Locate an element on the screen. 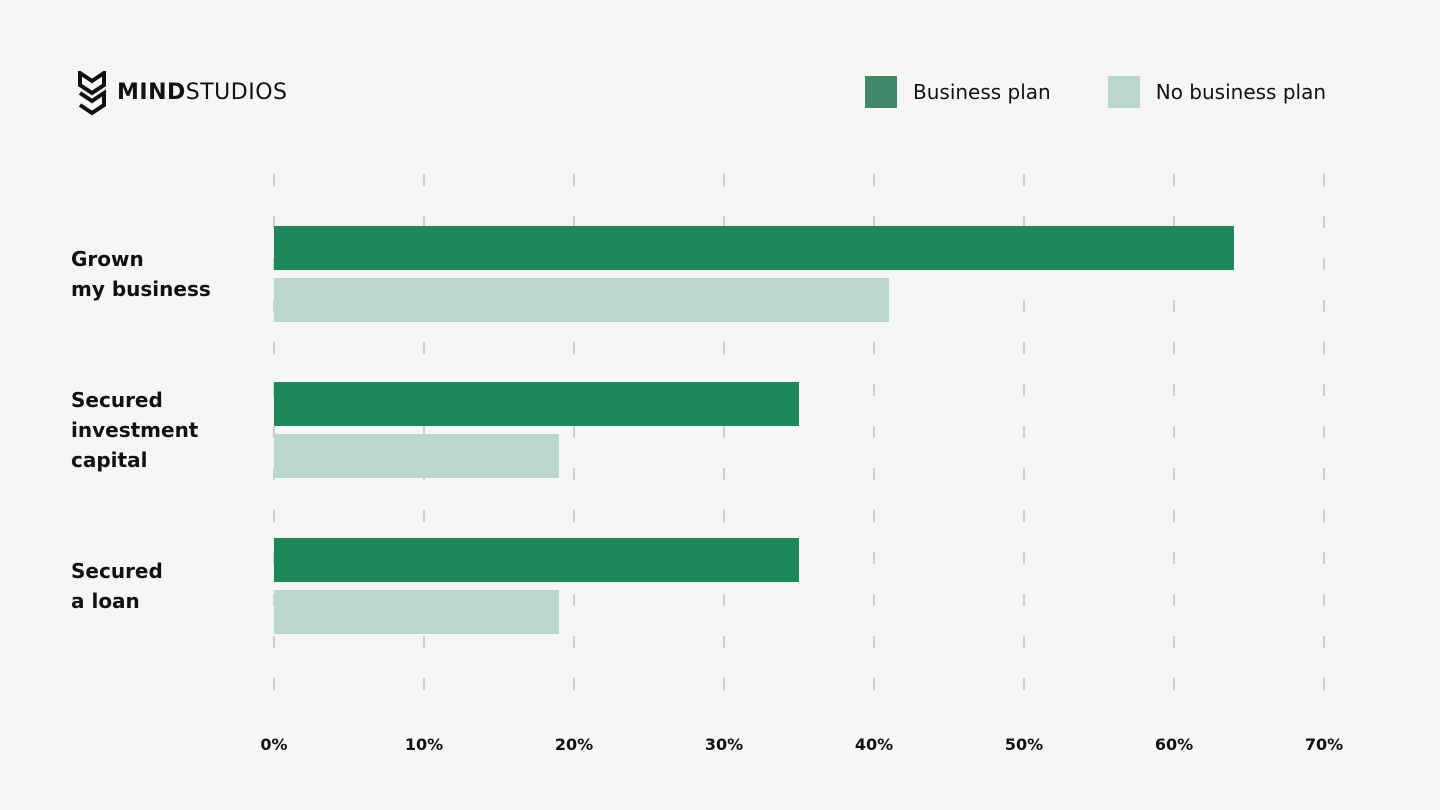 The height and width of the screenshot is (810, 1440). x-tick-label: 0% is located at coordinates (273, 744).